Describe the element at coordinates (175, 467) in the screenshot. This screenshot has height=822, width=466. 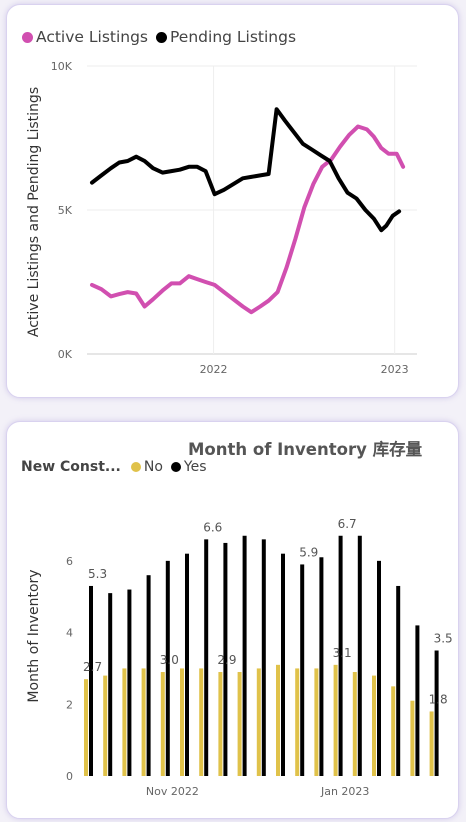
I see `legend-yes-marker` at that location.